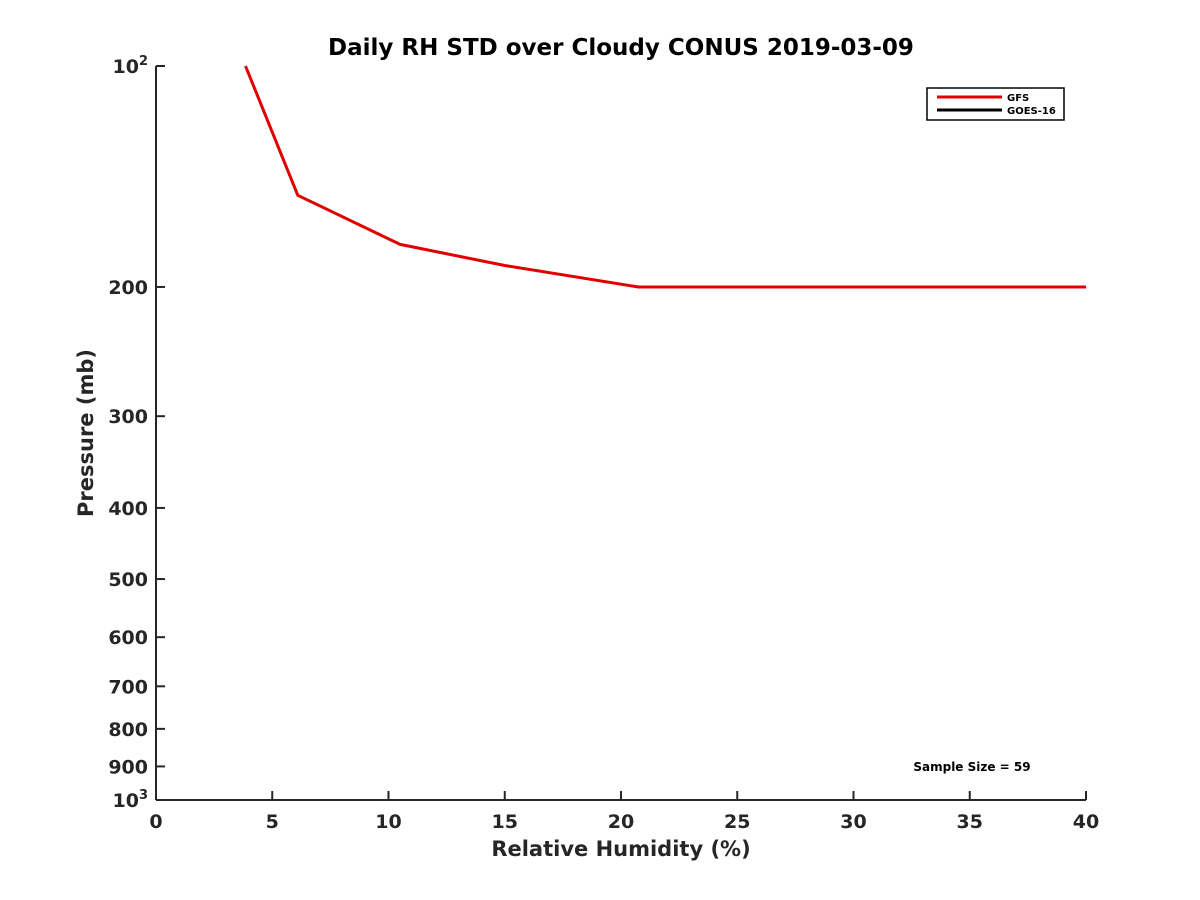  What do you see at coordinates (136, 433) in the screenshot?
I see `y-axis-ticks: 10² 200 300 400 500 600 700 800 900 10³` at bounding box center [136, 433].